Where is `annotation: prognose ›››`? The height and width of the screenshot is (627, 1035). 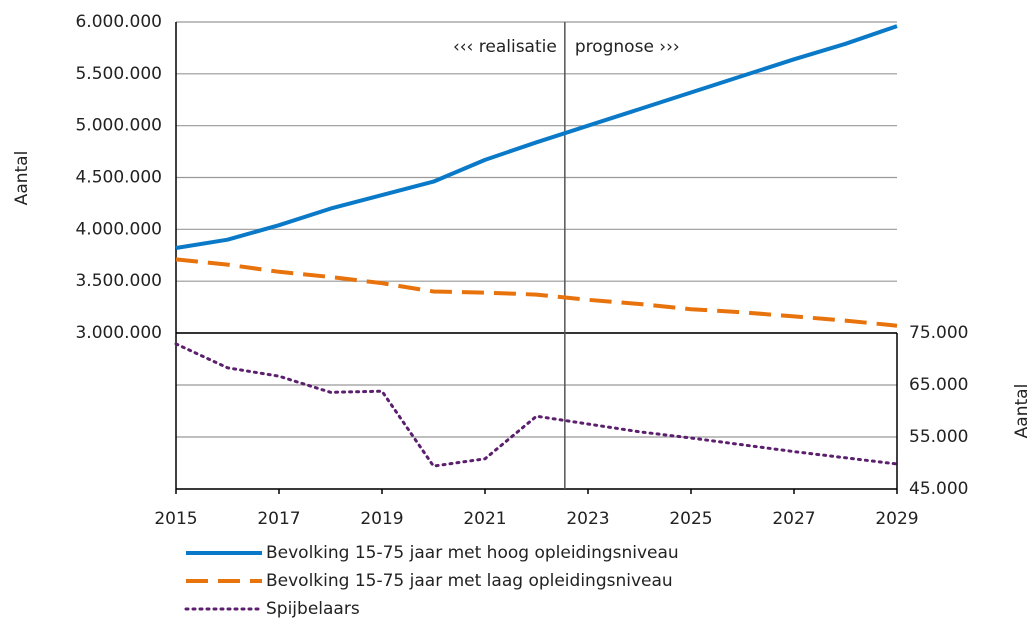 annotation: prognose ››› is located at coordinates (627, 47).